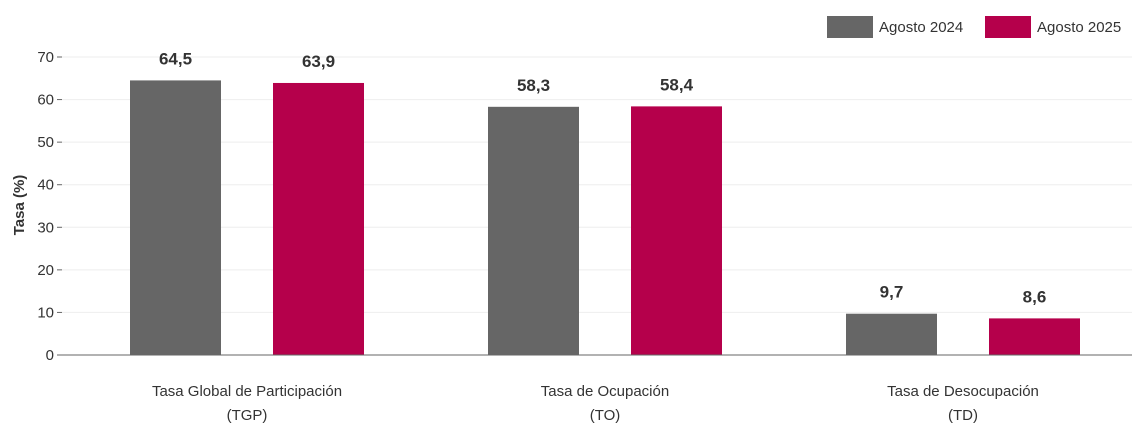 The height and width of the screenshot is (433, 1132). I want to click on data-label: 8,6, so click(1035, 296).